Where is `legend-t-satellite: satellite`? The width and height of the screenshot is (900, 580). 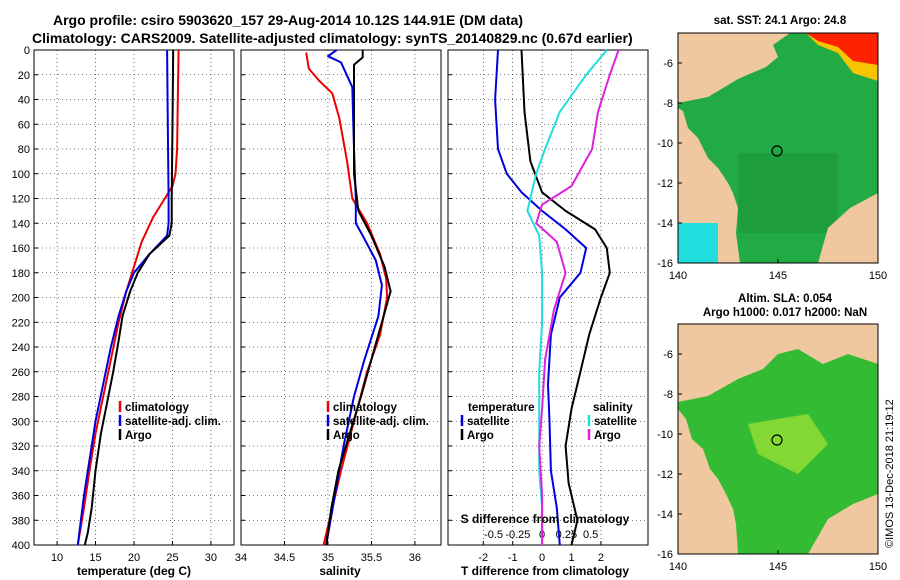
legend-t-satellite: satellite is located at coordinates (488, 422).